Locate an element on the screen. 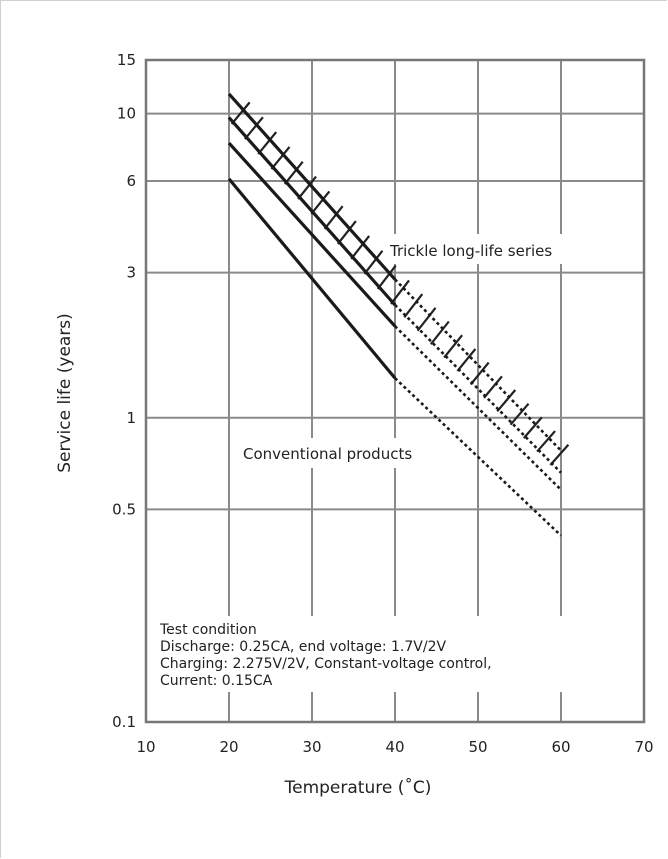 Image resolution: width=668 pixels, height=859 pixels. x-tick-label: 70 is located at coordinates (643, 747).